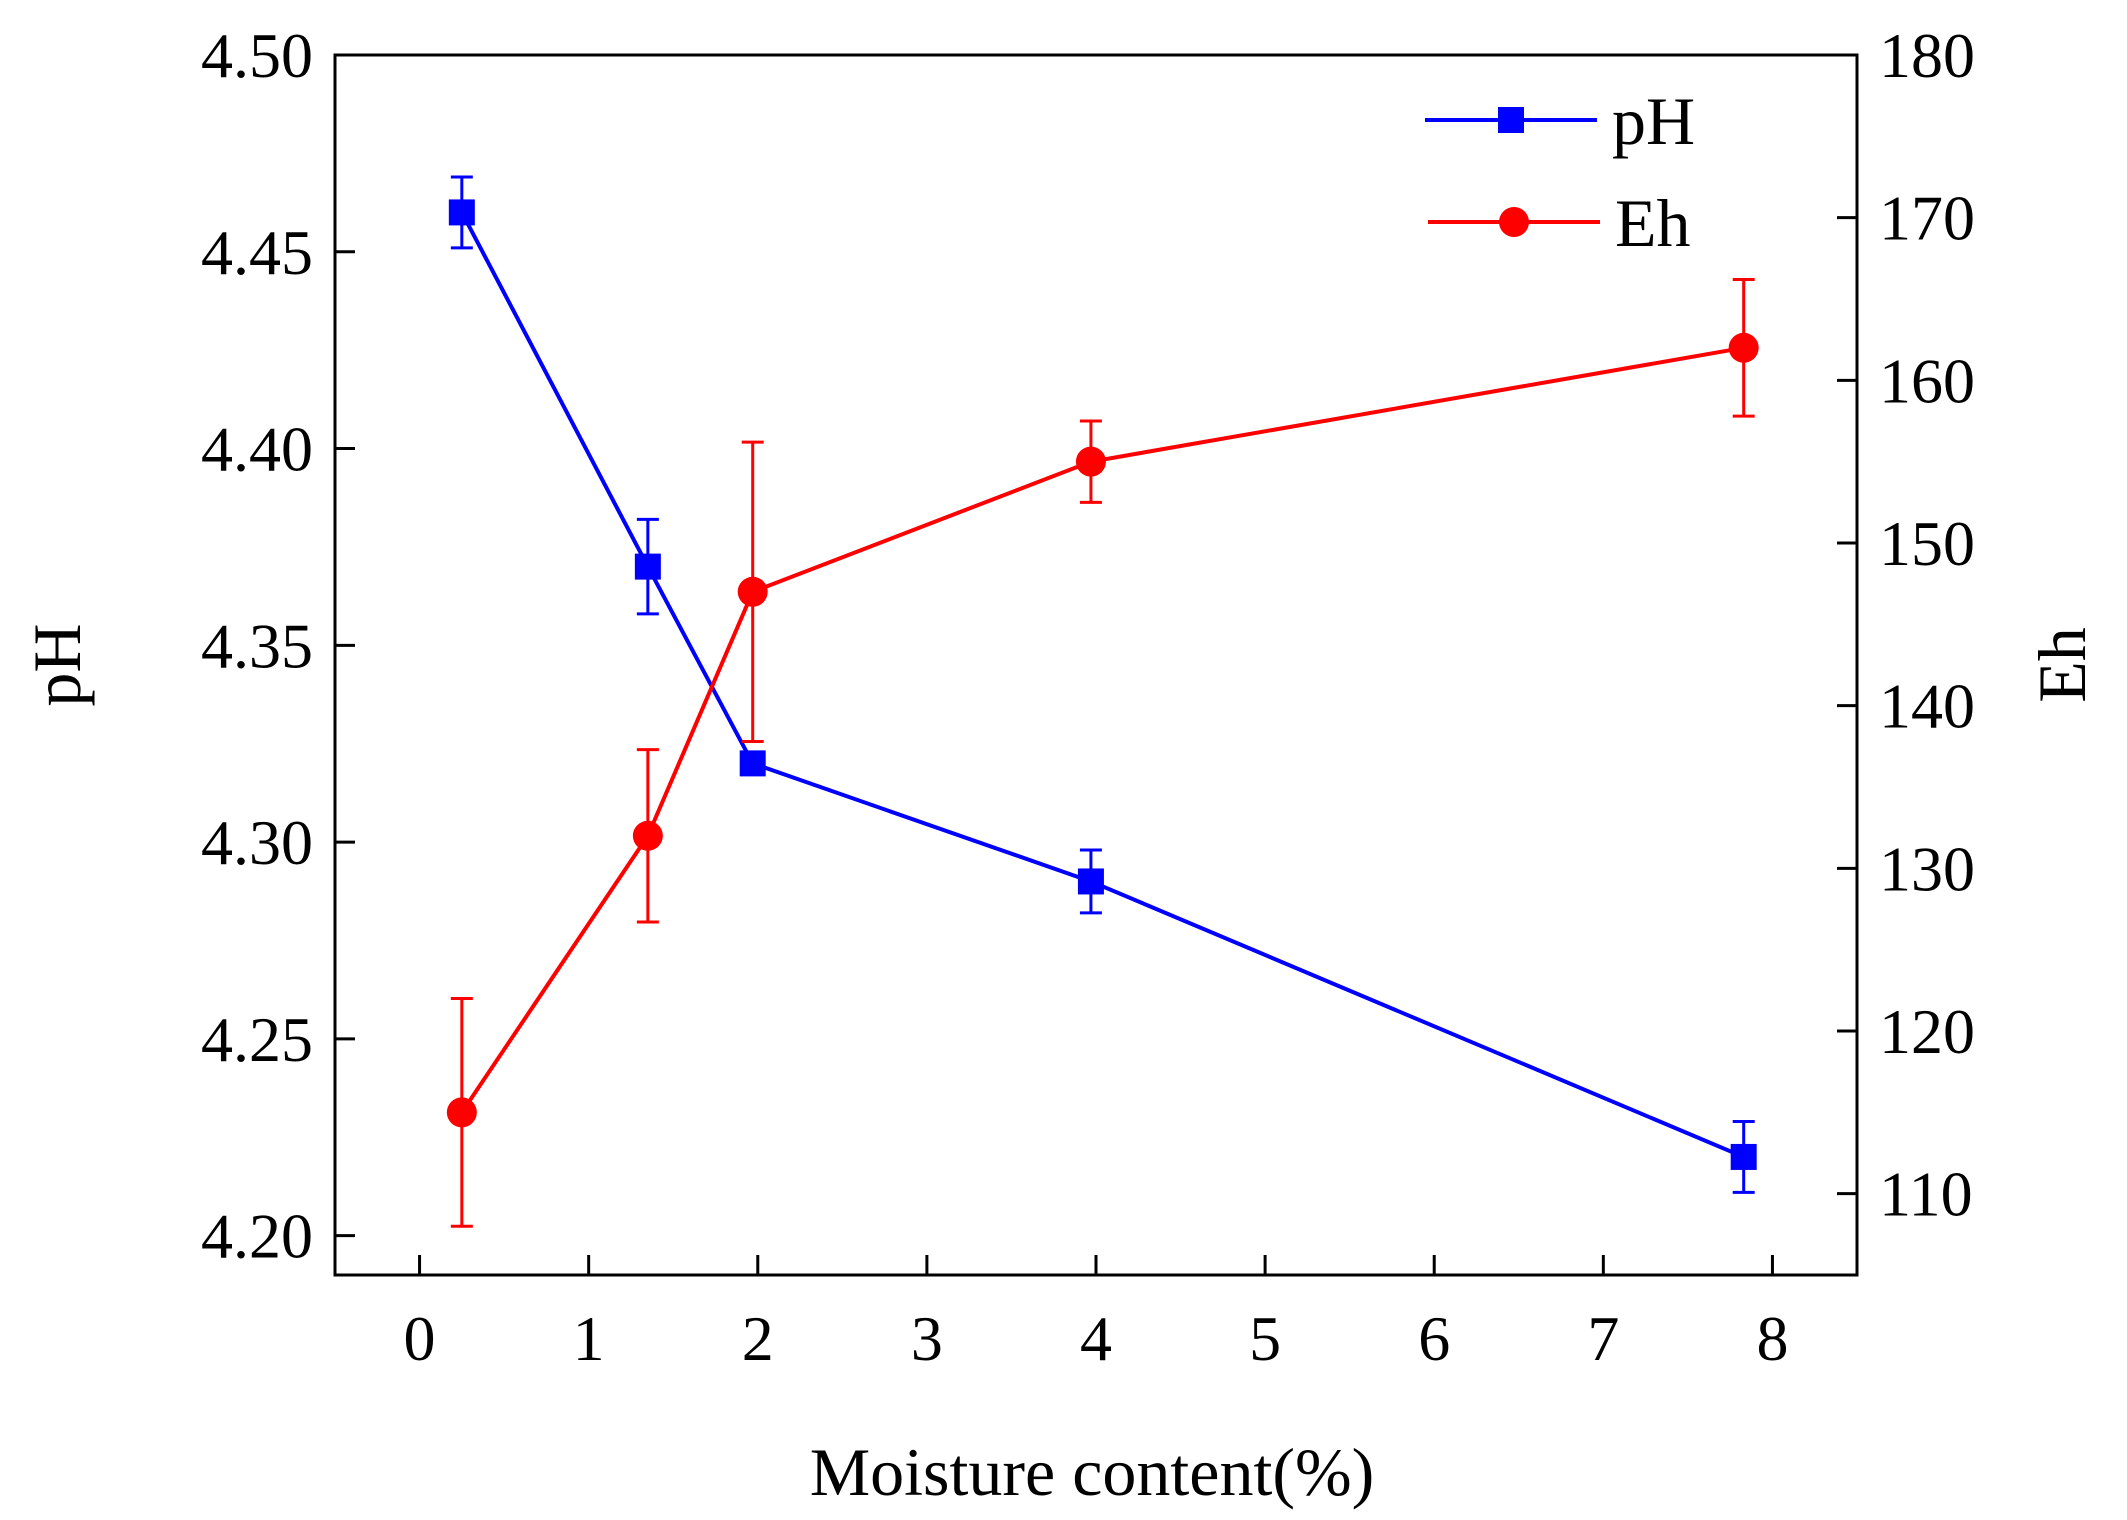  Describe the element at coordinates (1927, 380) in the screenshot. I see `right-tick-label: 160` at that location.